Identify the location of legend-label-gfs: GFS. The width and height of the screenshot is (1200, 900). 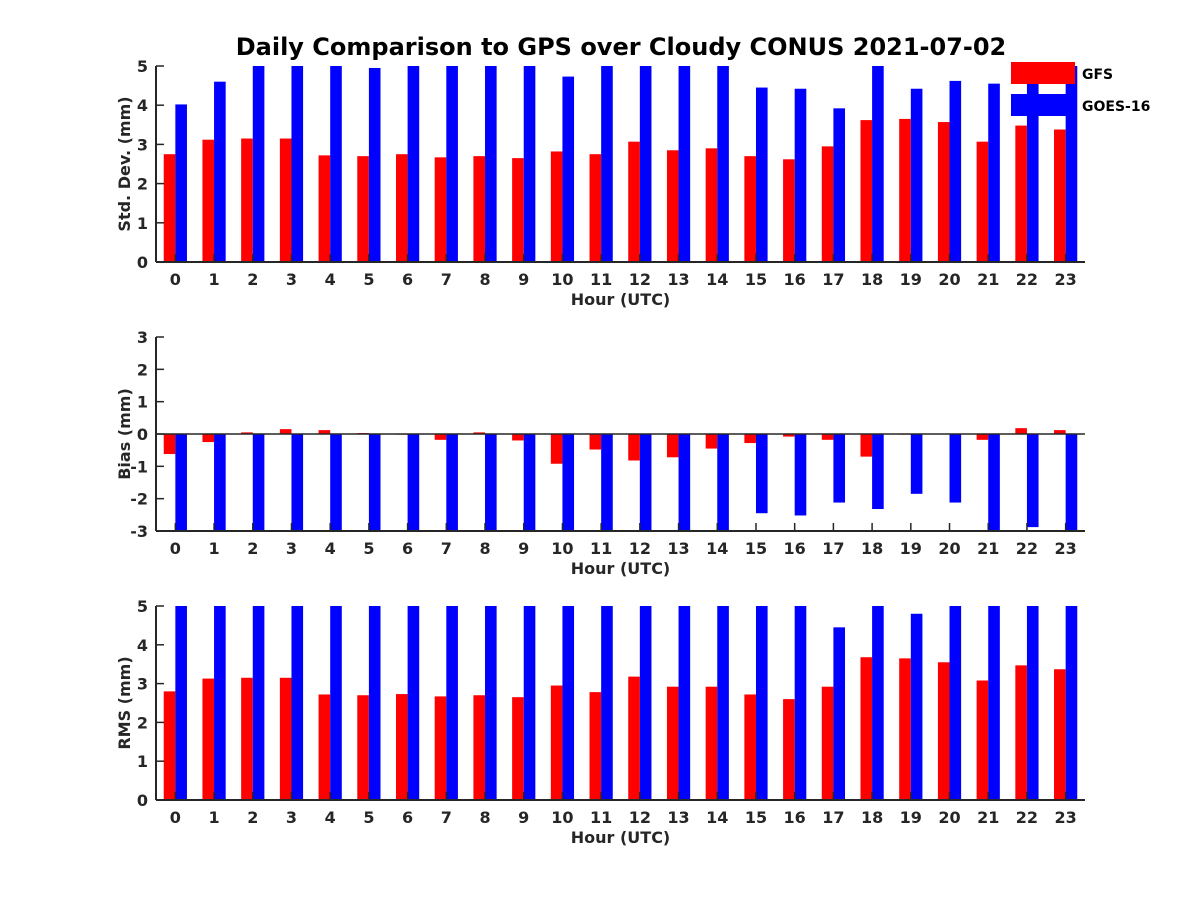
(1097, 75).